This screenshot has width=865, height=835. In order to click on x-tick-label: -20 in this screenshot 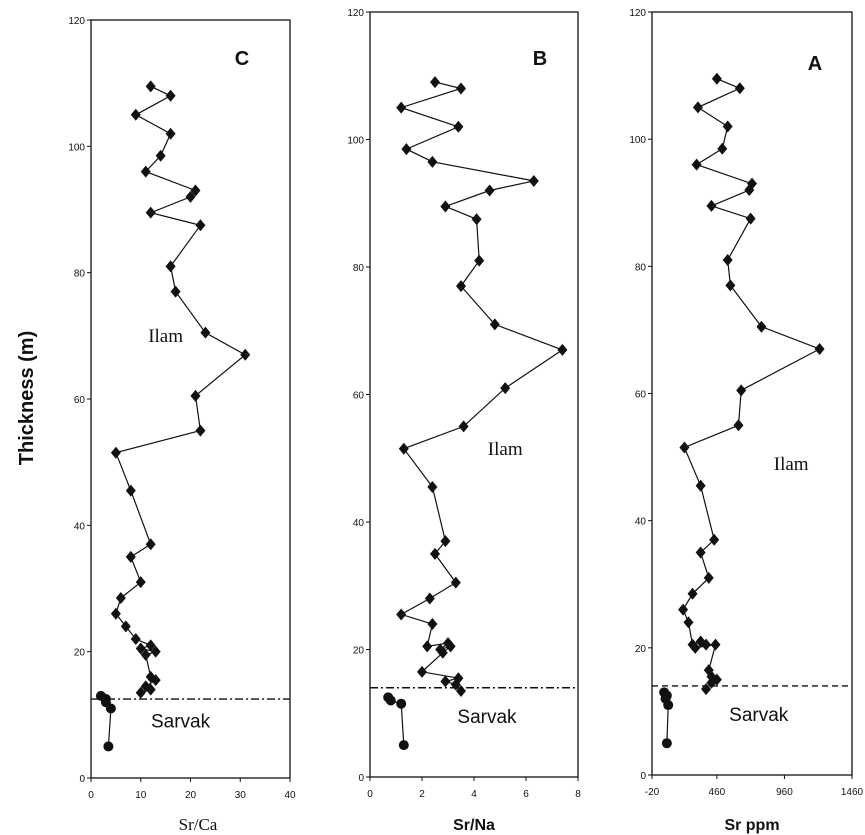, I will do `click(652, 792)`.